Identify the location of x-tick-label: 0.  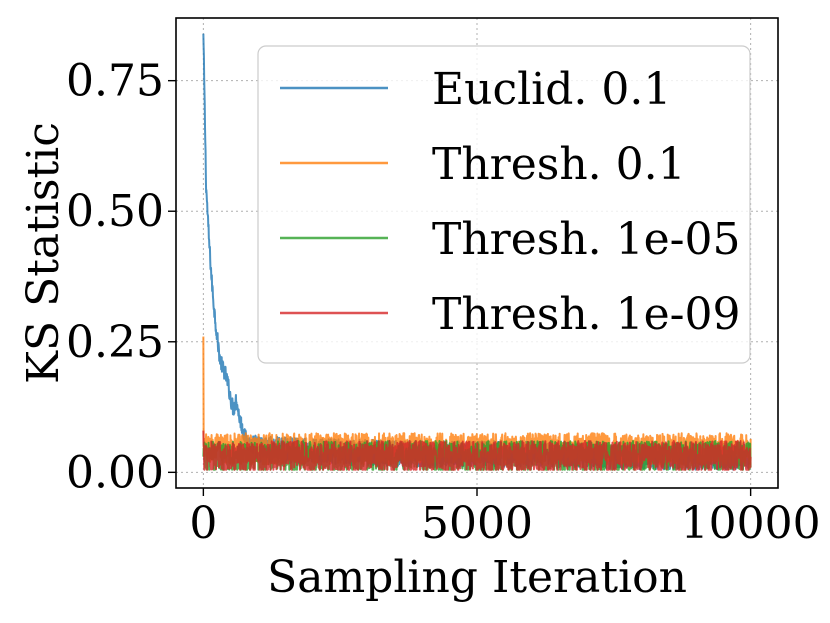
(203, 523).